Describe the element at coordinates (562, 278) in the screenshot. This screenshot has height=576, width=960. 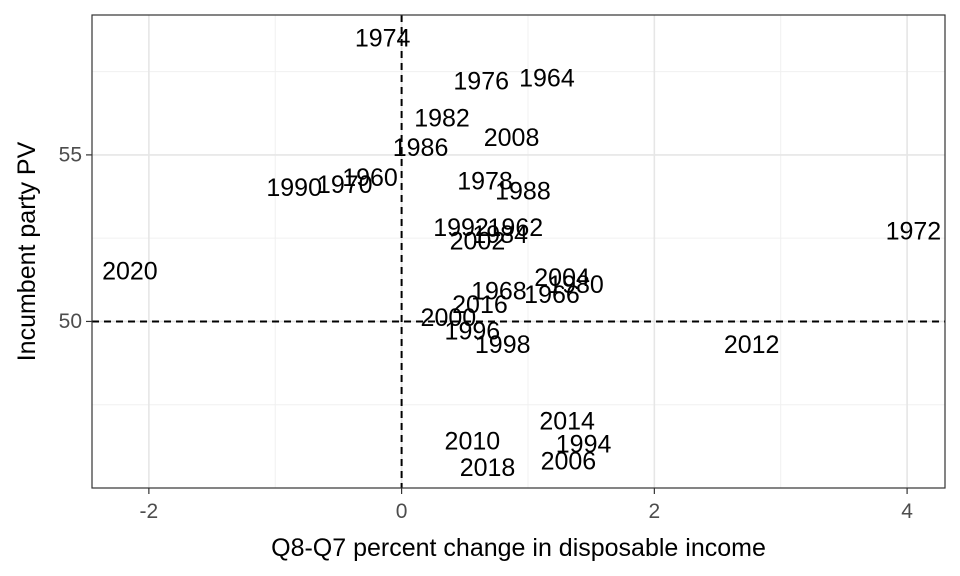
I see `point-label-2004: 2004` at that location.